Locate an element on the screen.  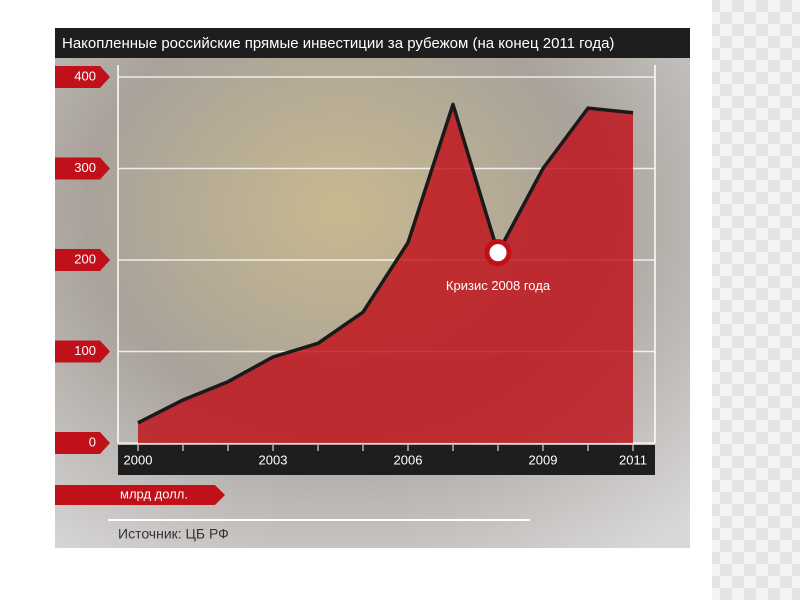
y-tick-label: 100 is located at coordinates (85, 350).